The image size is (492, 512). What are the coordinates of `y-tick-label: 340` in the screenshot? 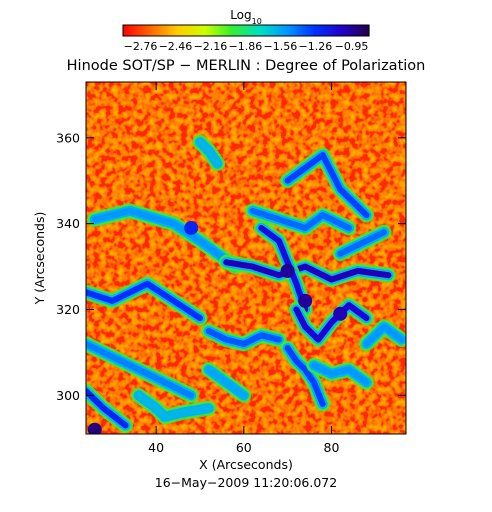 It's located at (68, 223).